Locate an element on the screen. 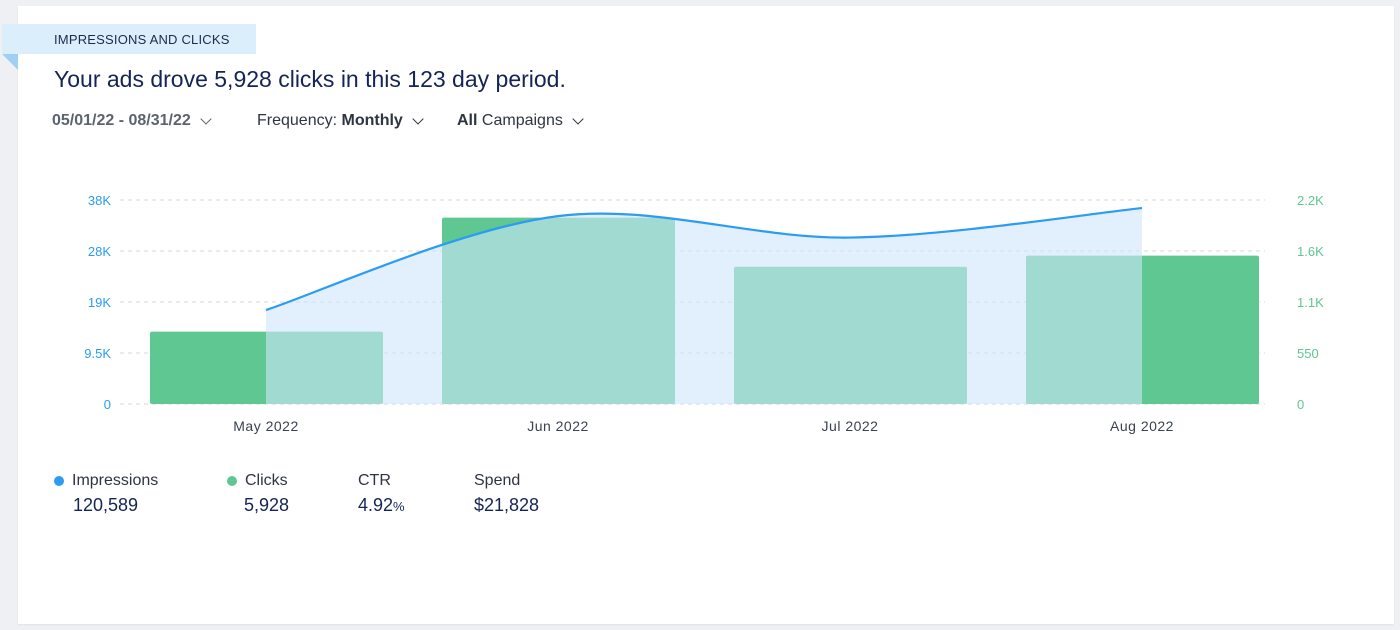 This screenshot has height=630, width=1400. legend-label: Impressions is located at coordinates (115, 480).